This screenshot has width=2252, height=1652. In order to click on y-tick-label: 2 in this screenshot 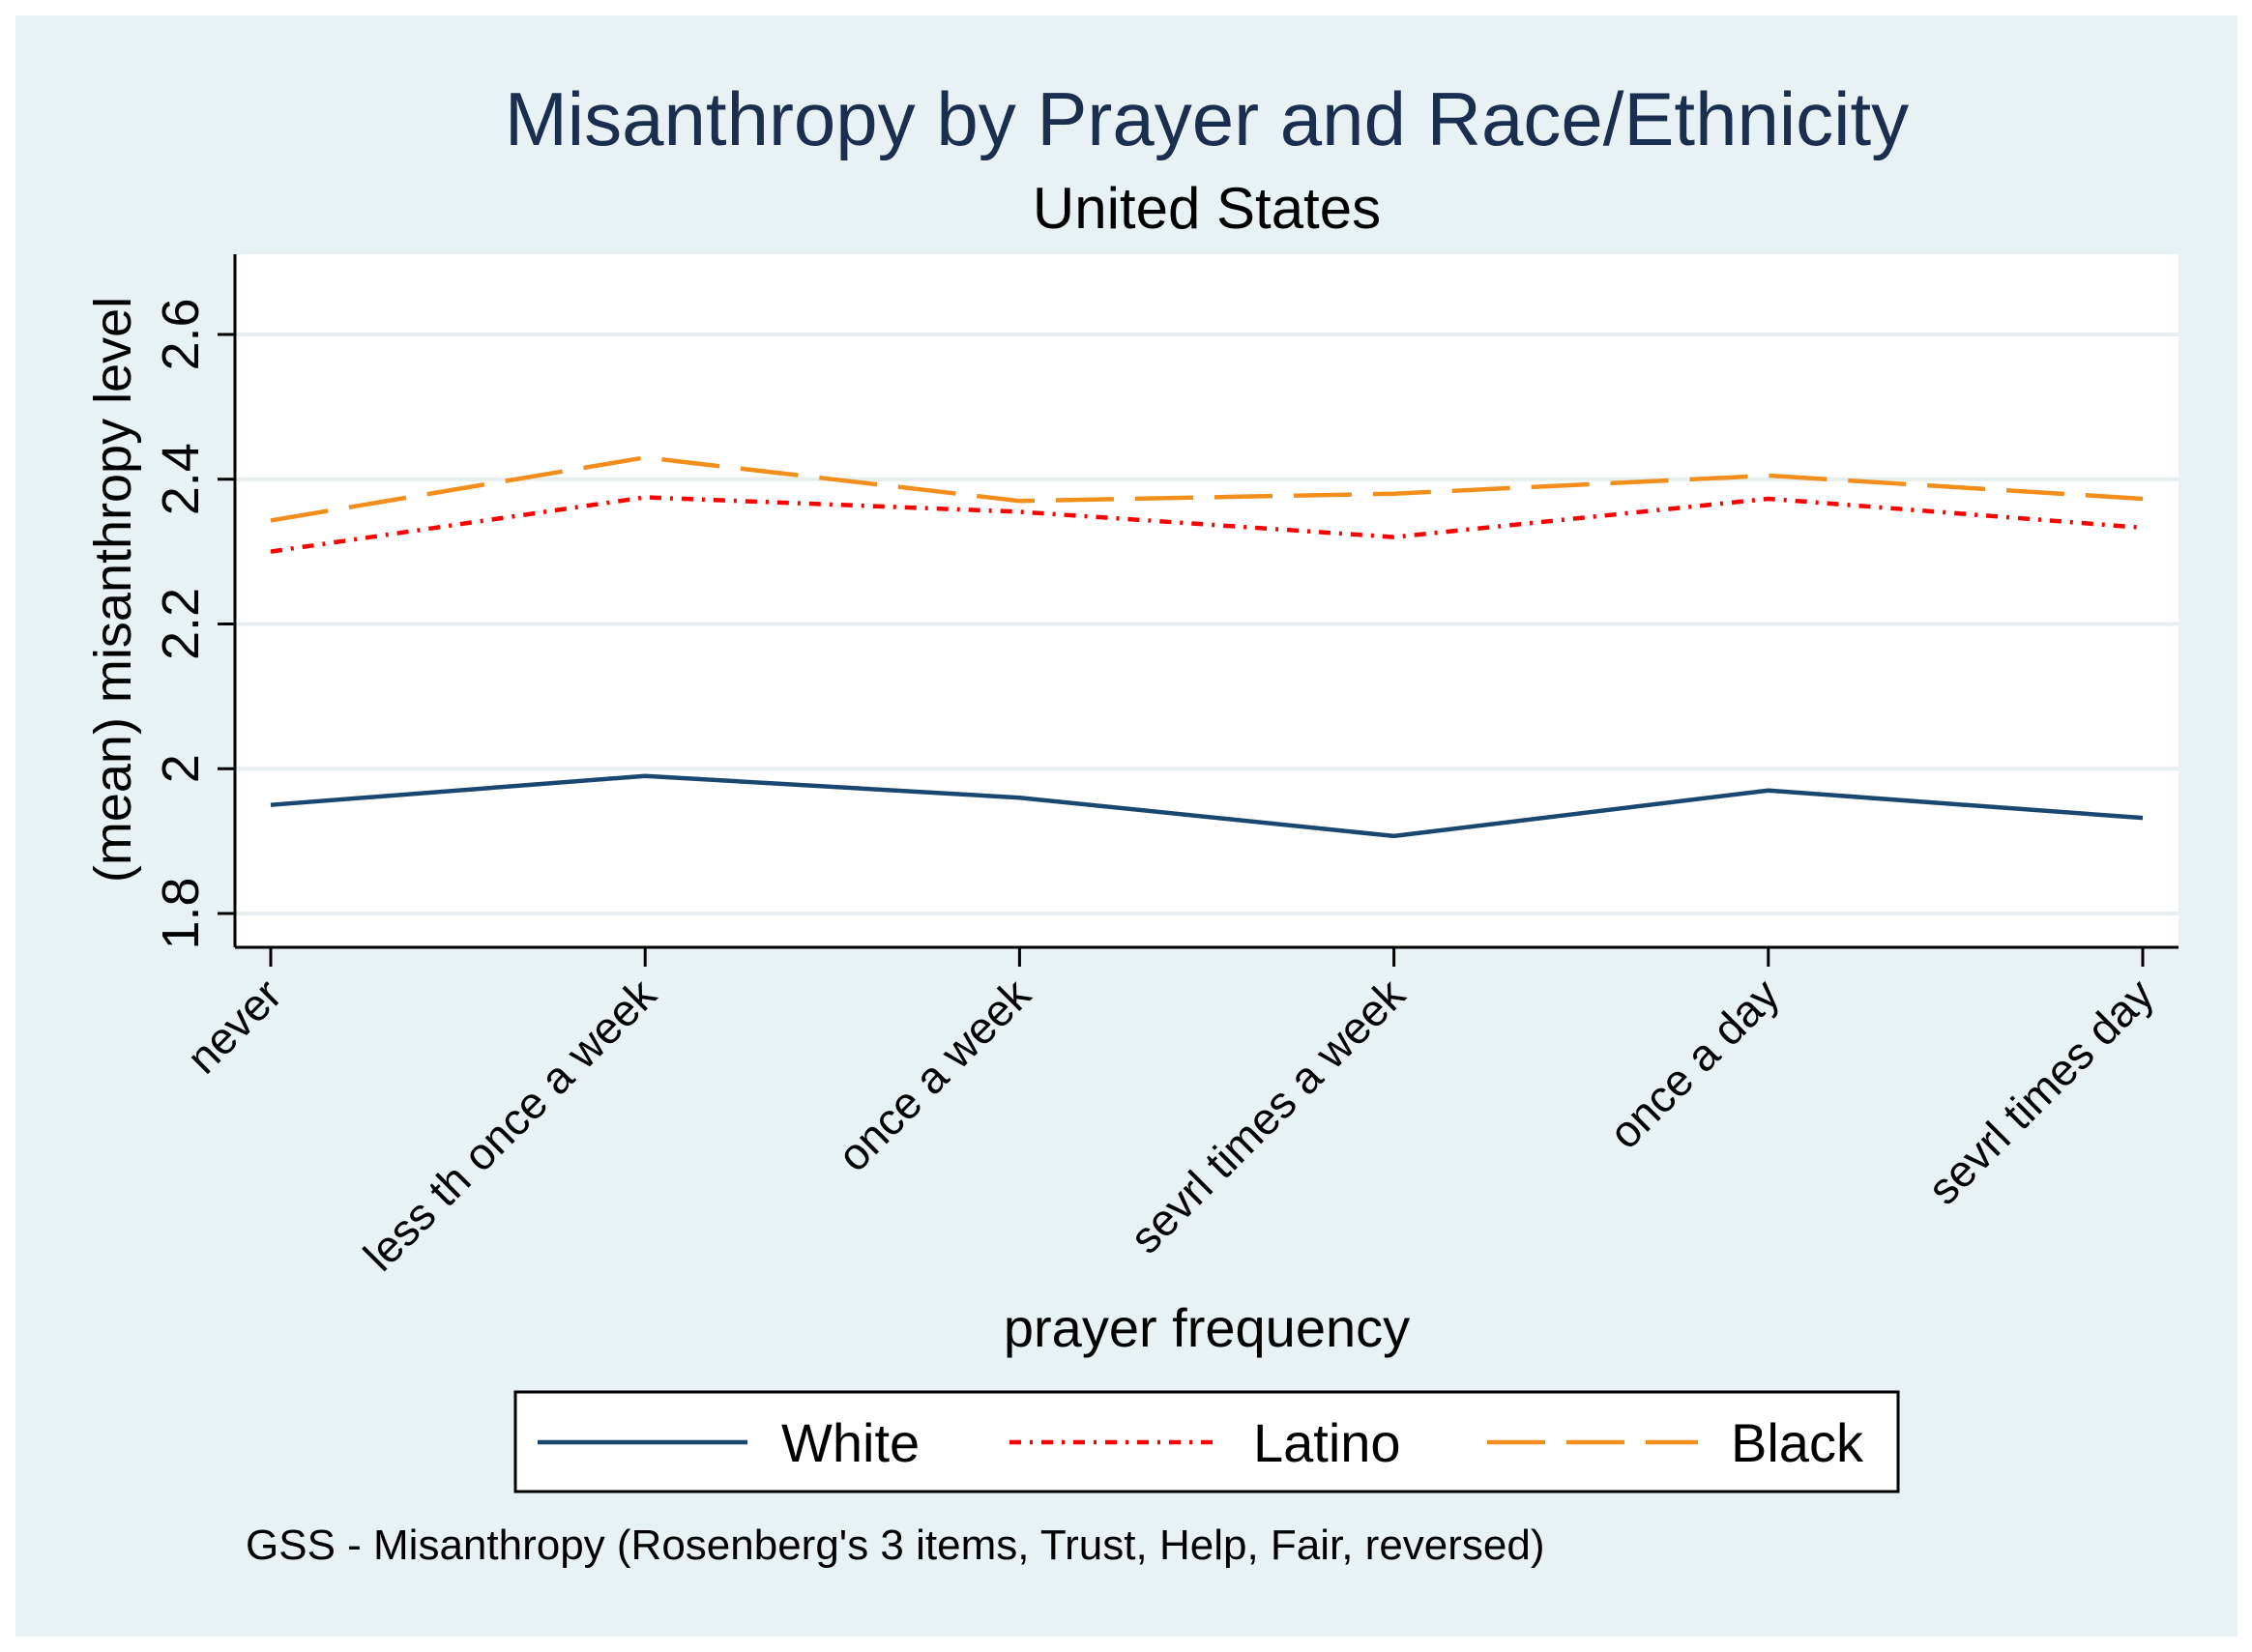, I will do `click(181, 768)`.